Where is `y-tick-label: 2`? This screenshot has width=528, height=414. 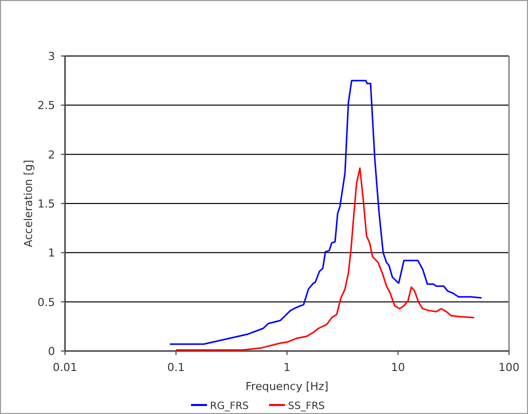
y-tick-label: 2 is located at coordinates (51, 155).